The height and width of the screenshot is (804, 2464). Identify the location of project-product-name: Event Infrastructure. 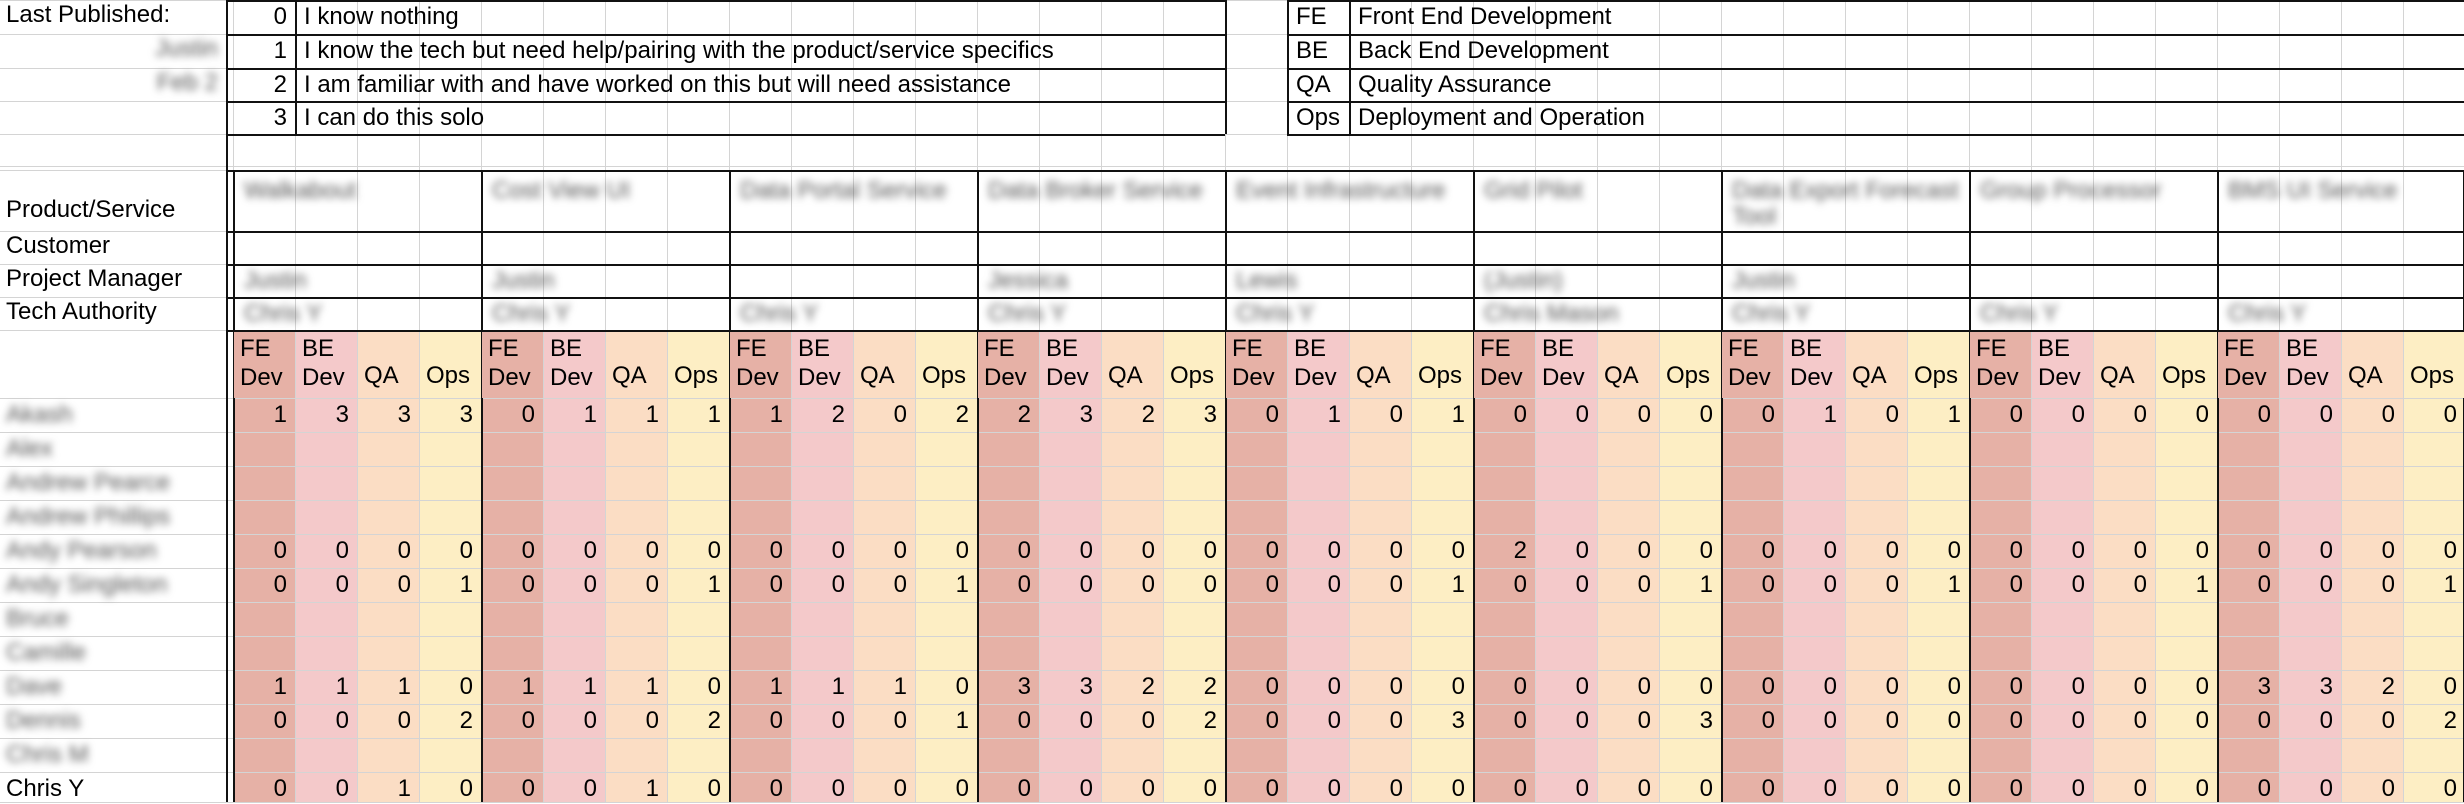
(1341, 191).